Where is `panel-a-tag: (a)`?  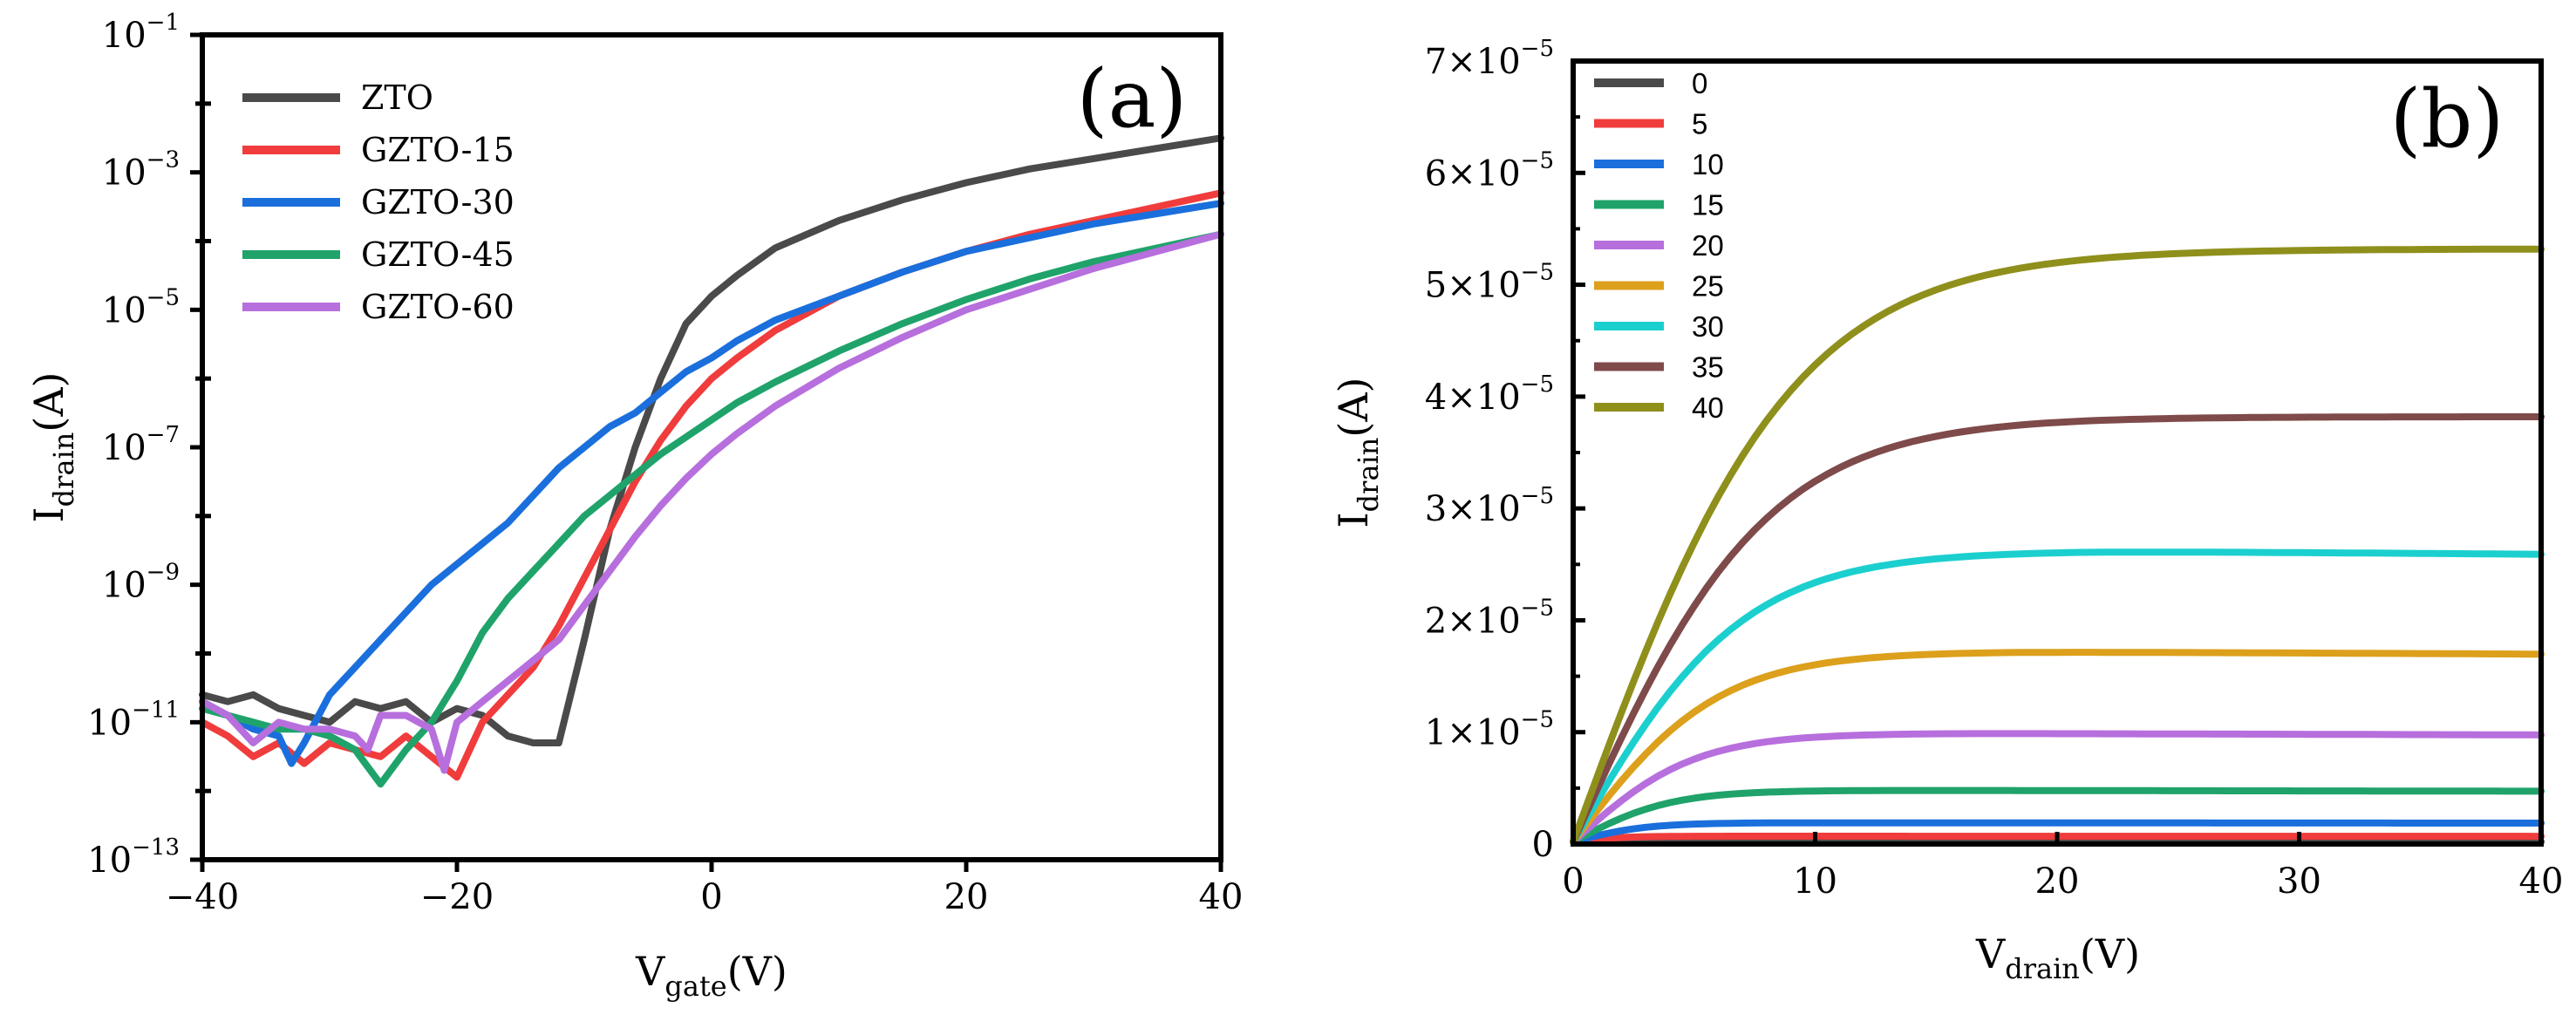 panel-a-tag: (a) is located at coordinates (1133, 99).